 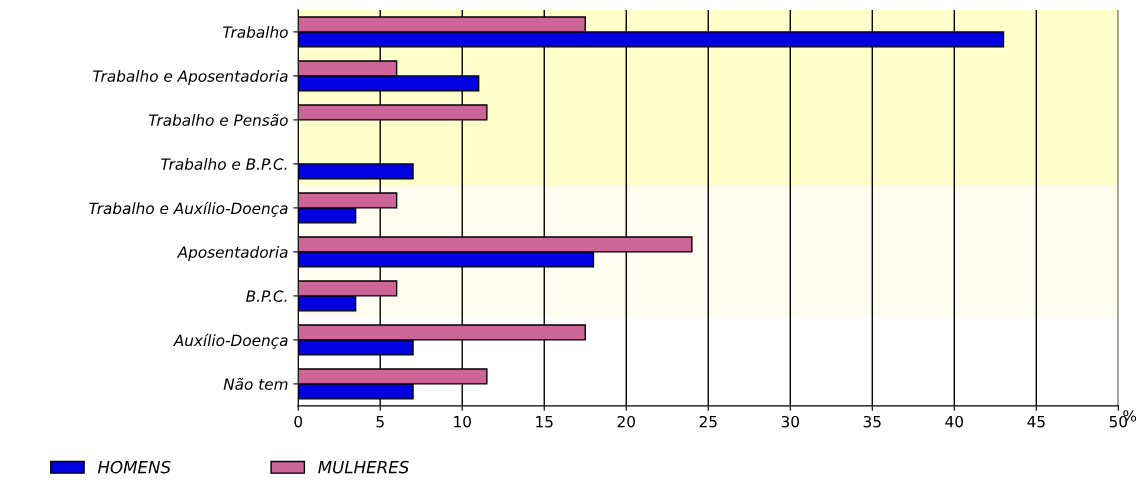 What do you see at coordinates (298, 421) in the screenshot?
I see `x-tick-label: 0` at bounding box center [298, 421].